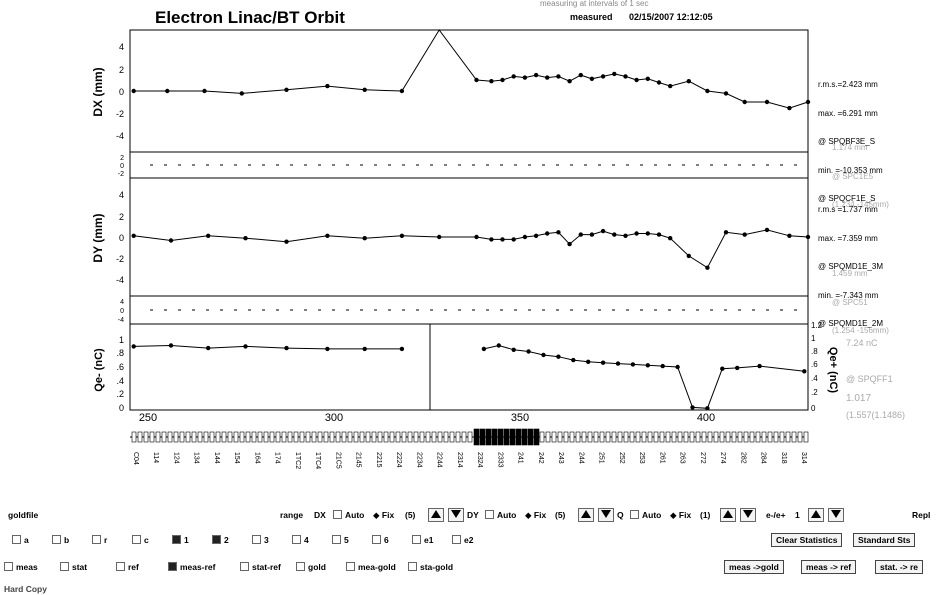 The height and width of the screenshot is (595, 941). I want to click on select-e1: e1, so click(422, 540).